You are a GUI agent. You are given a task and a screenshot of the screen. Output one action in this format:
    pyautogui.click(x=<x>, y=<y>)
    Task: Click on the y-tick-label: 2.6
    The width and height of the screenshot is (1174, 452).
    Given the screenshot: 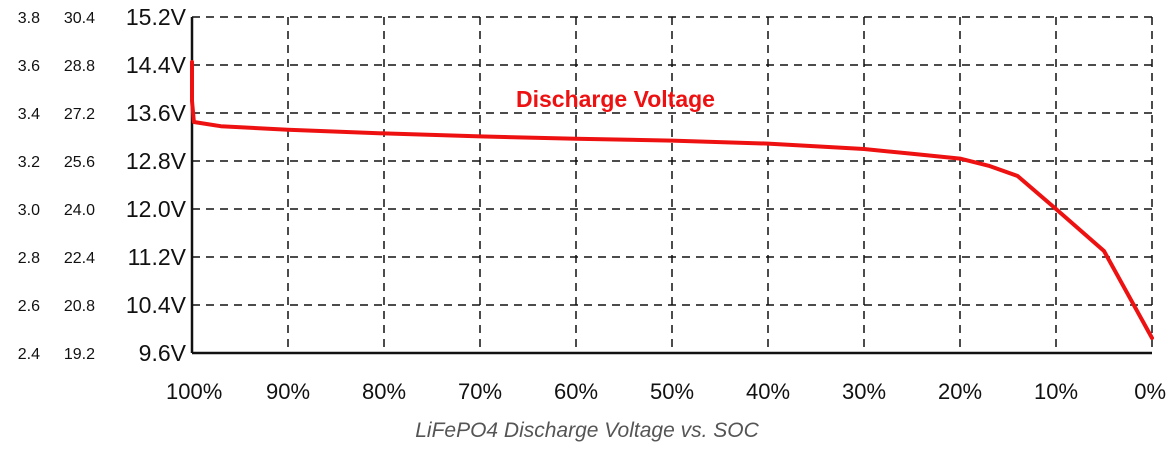 What is the action you would take?
    pyautogui.click(x=29, y=306)
    